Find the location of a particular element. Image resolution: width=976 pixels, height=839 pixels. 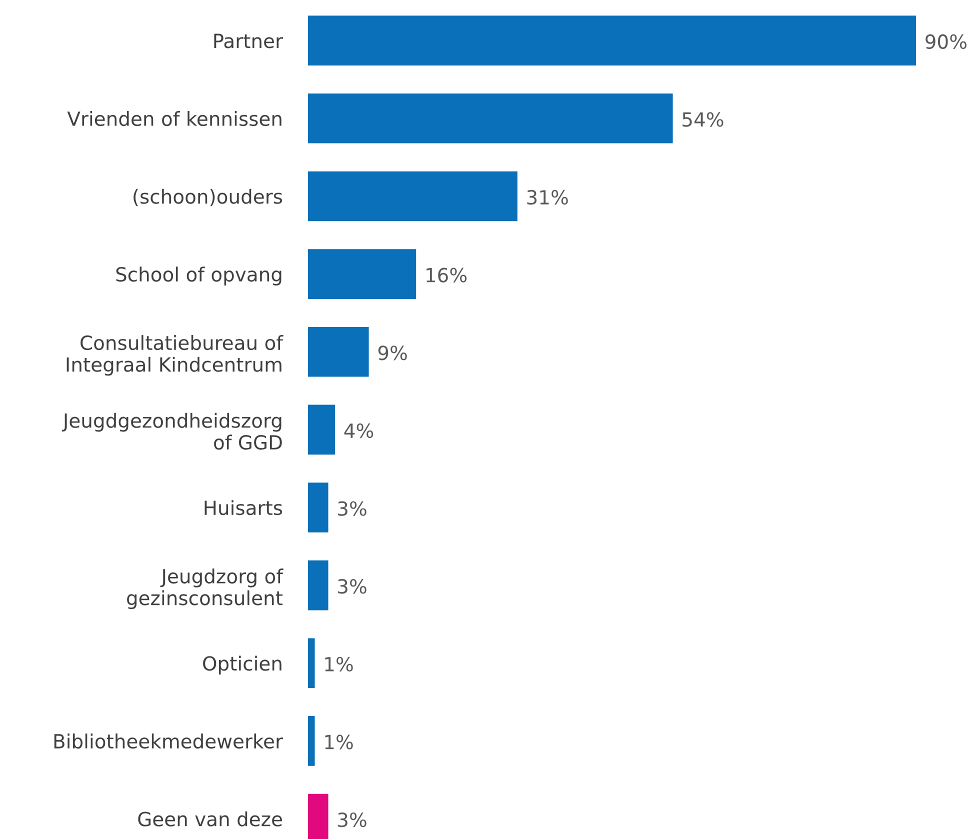

data-label: 9% is located at coordinates (392, 353).